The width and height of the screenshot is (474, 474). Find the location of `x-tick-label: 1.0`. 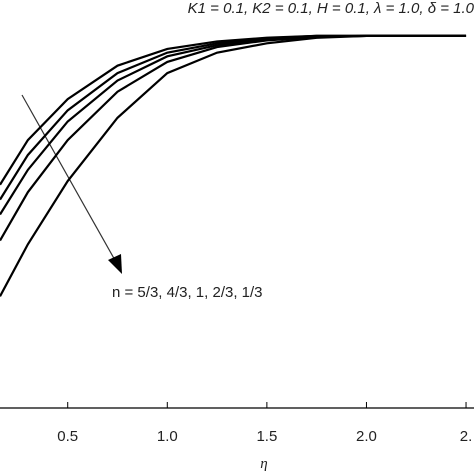

x-tick-label: 1.0 is located at coordinates (167, 436).